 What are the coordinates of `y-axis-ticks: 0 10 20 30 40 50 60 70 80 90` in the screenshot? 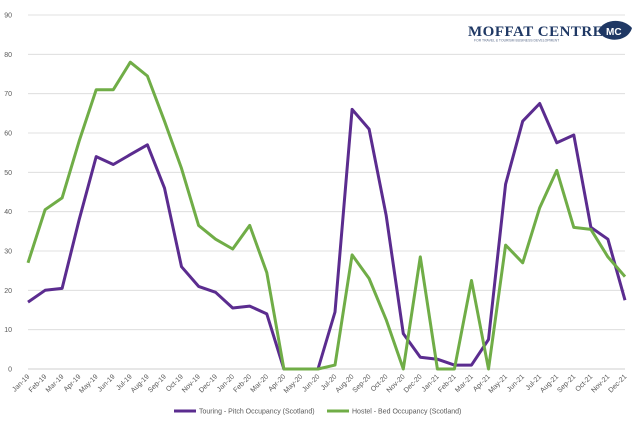 It's located at (8, 193).